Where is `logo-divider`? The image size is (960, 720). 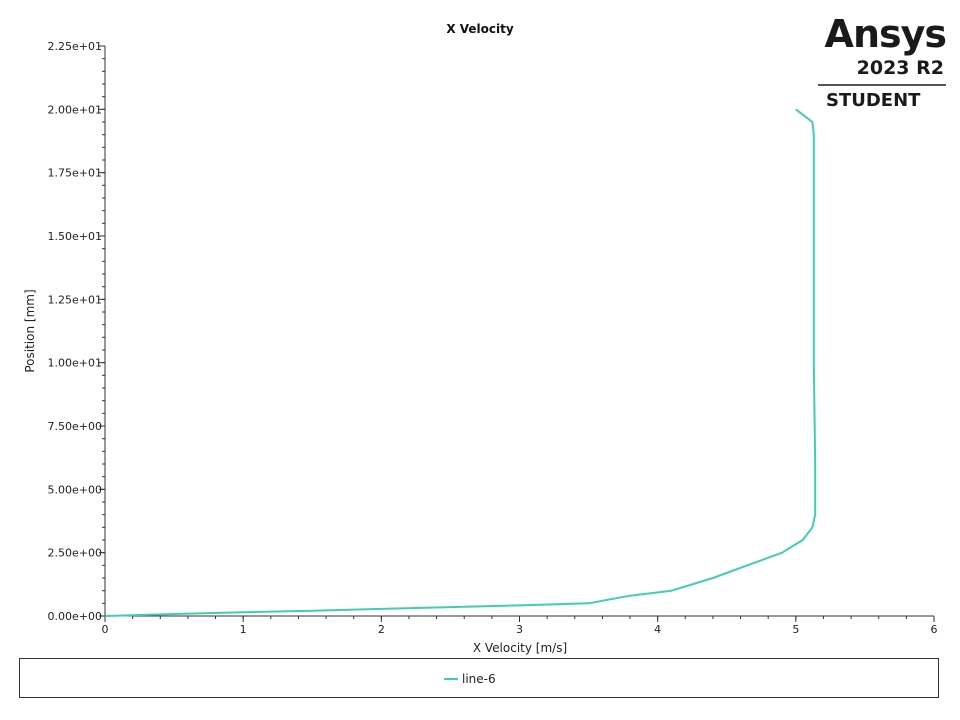
logo-divider is located at coordinates (882, 85).